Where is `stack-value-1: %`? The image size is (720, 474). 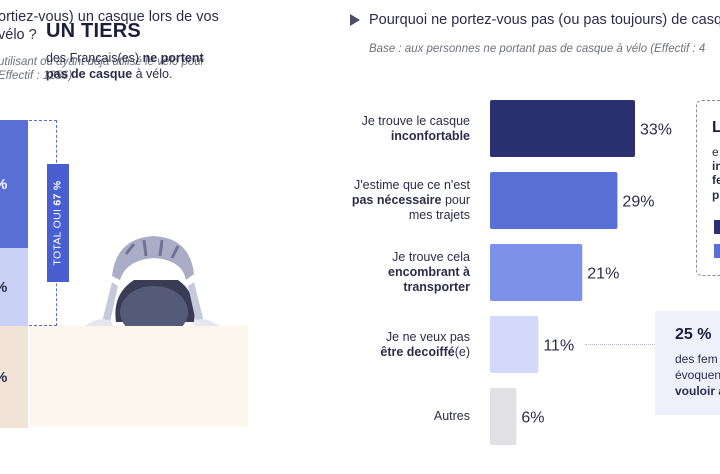
stack-value-1: % is located at coordinates (3, 184).